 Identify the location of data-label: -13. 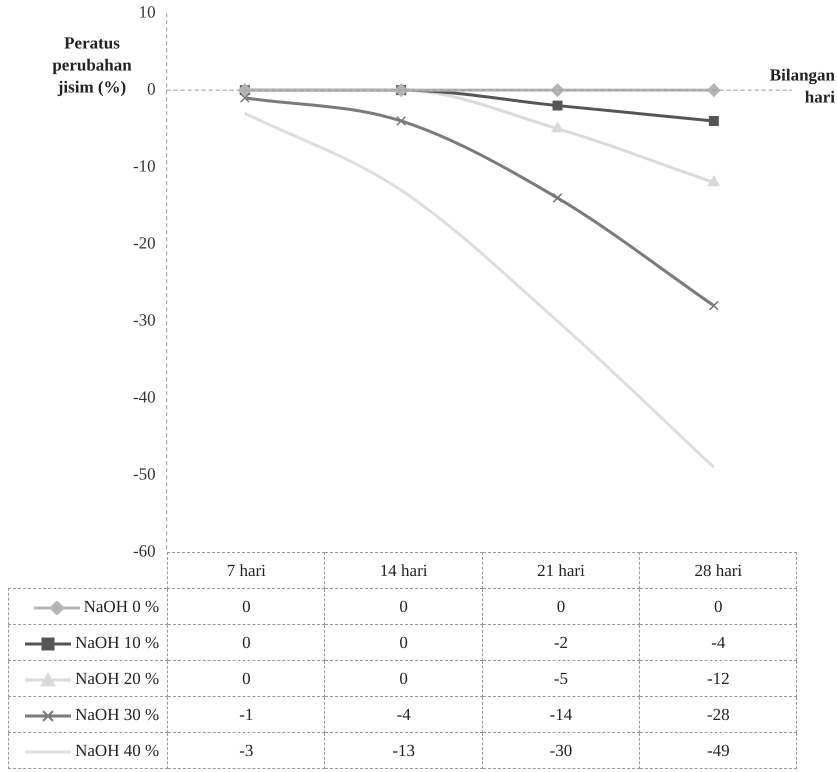
(403, 750).